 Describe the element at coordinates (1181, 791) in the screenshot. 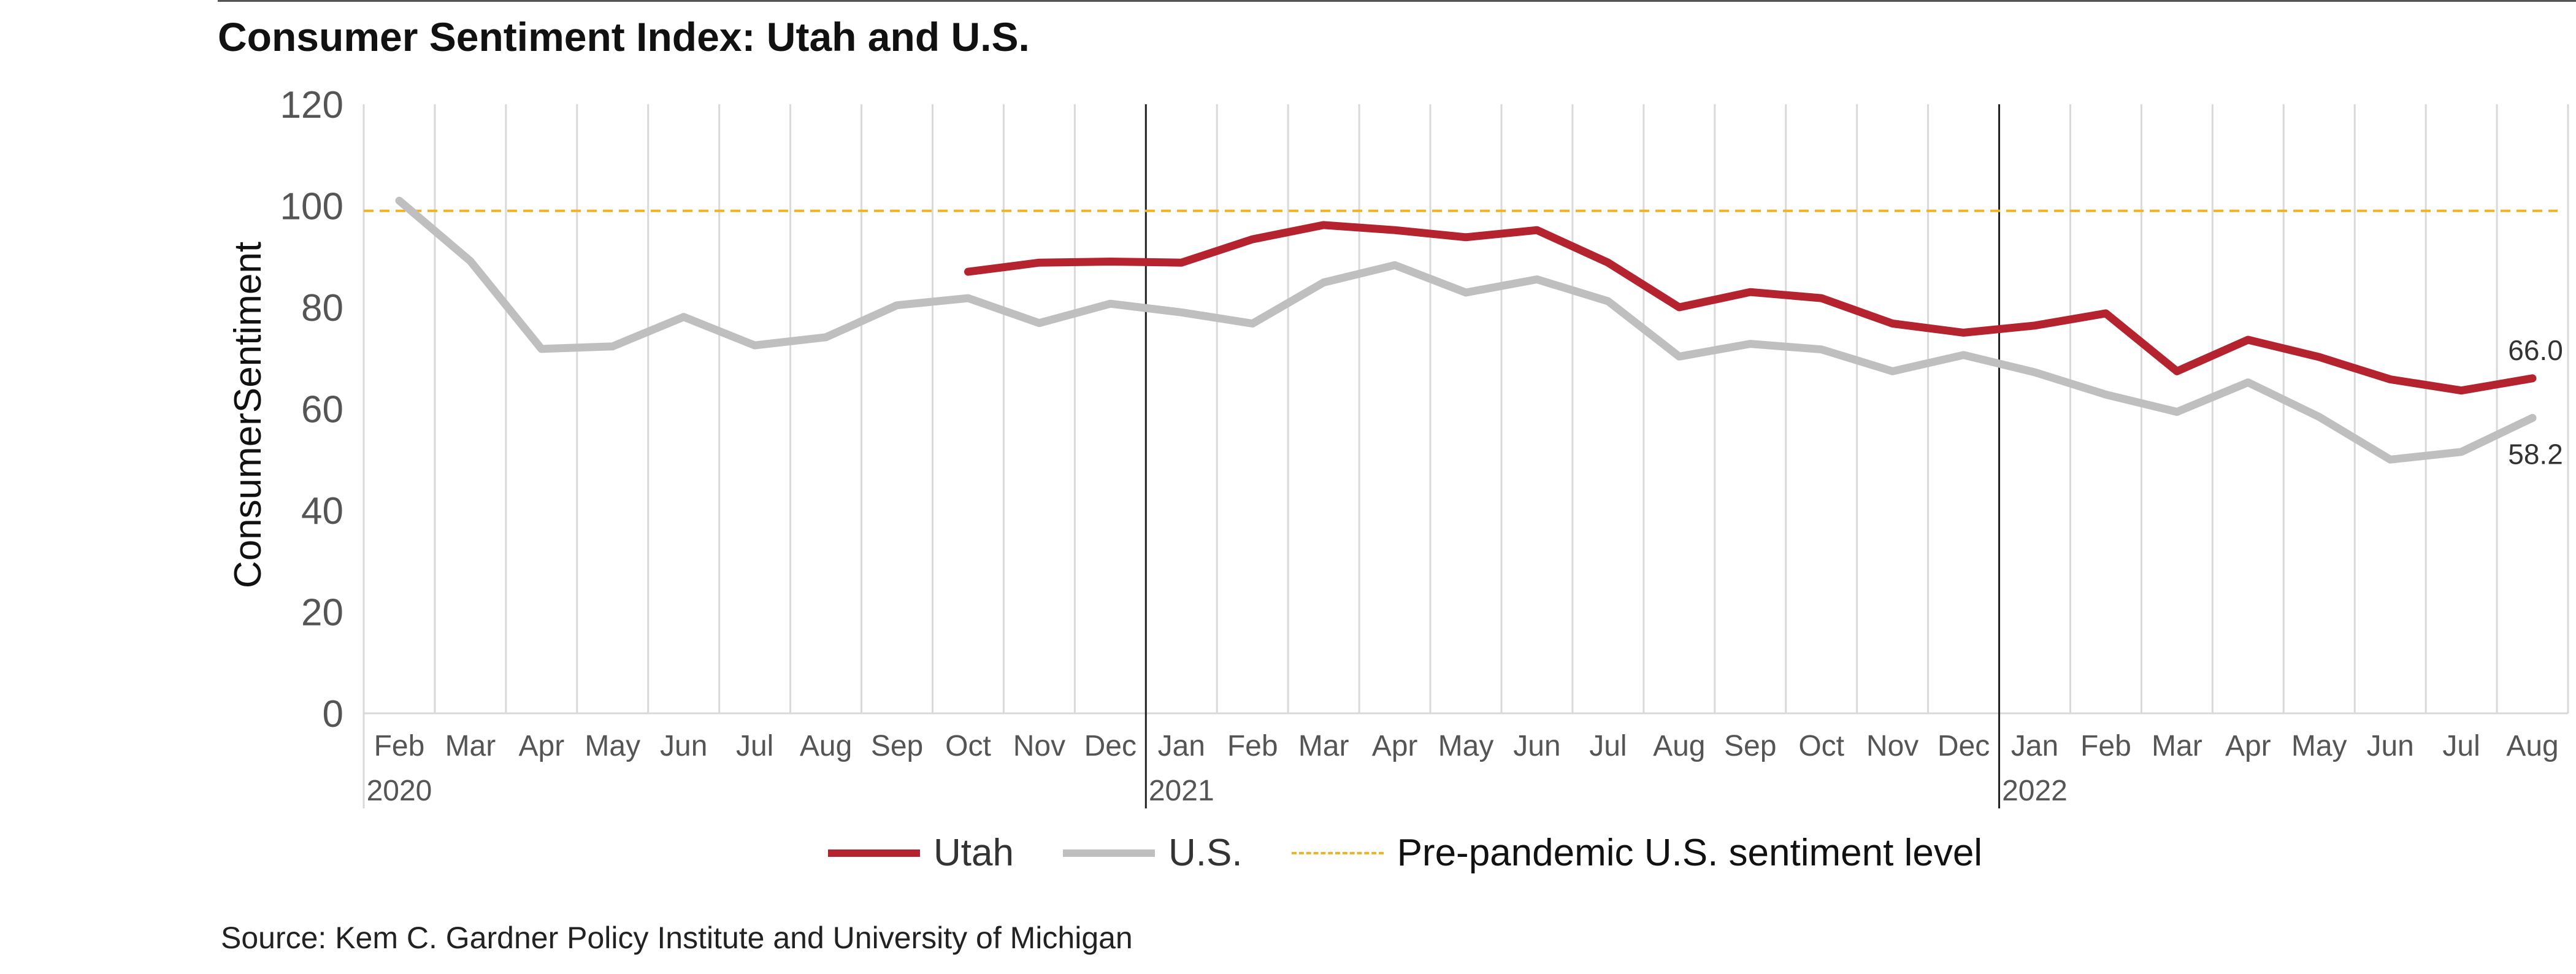

I see `x-year-label: 2021` at that location.